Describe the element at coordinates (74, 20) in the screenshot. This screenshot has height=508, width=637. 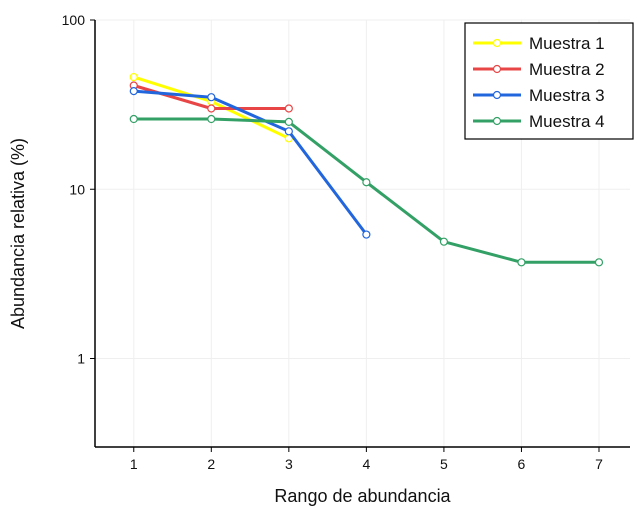
I see `y-tick-label: 100` at that location.